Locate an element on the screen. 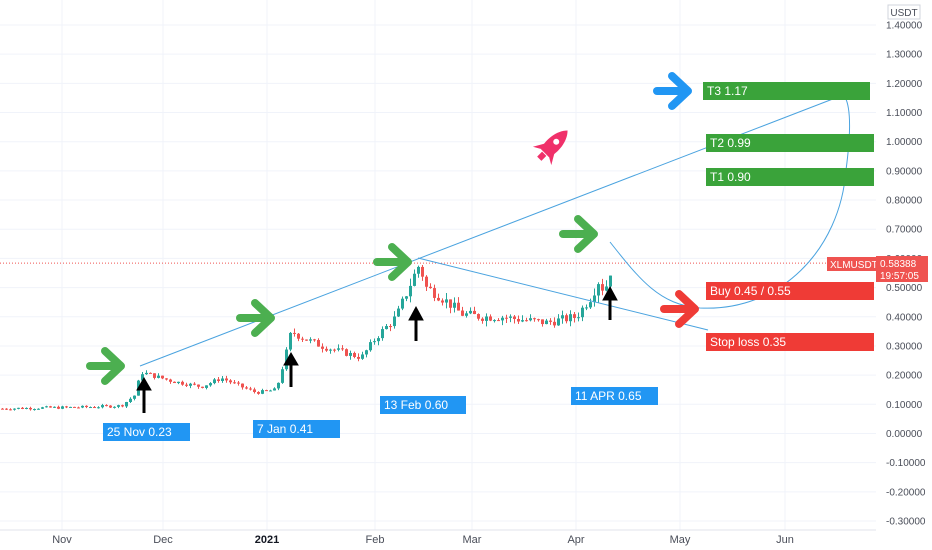 The image size is (932, 550). green-right-arrow-icon is located at coordinates (392, 262).